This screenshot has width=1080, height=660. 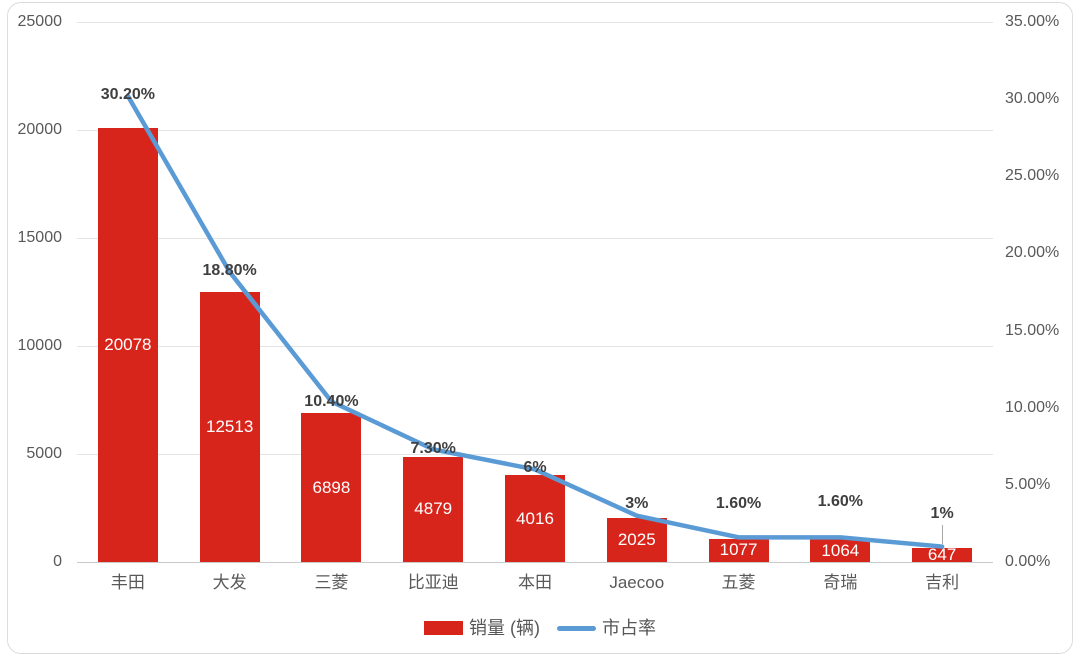 I want to click on bar-丰田, so click(x=127, y=345).